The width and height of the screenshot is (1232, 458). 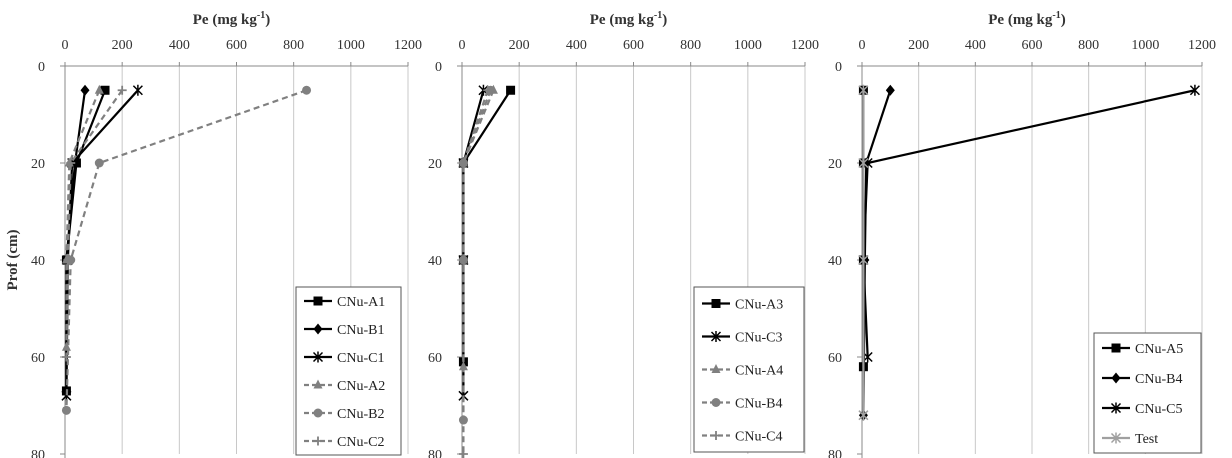 I want to click on legend: CNu-A3 CNu-C3 CNu-A4 CNu-B4 CNu-C4, so click(x=749, y=369).